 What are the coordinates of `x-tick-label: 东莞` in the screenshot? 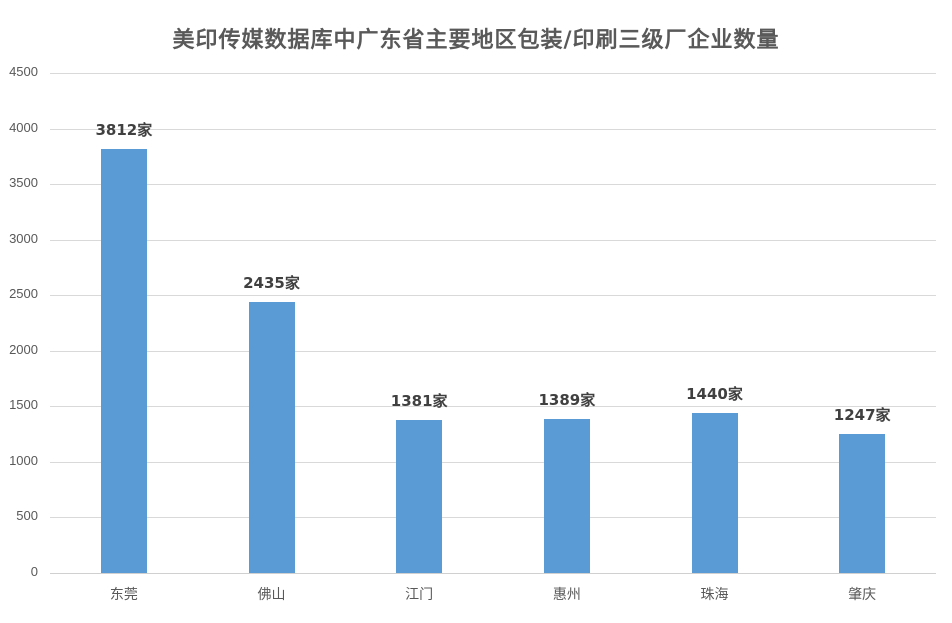 It's located at (123, 595).